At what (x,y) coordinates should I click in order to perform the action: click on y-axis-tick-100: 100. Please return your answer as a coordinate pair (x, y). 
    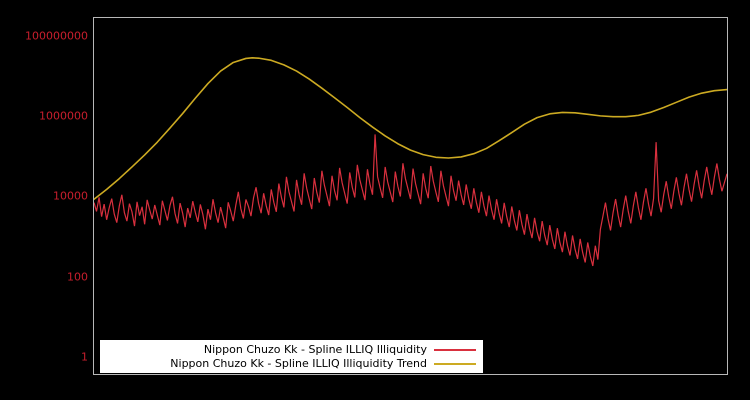
    Looking at the image, I should click on (77, 277).